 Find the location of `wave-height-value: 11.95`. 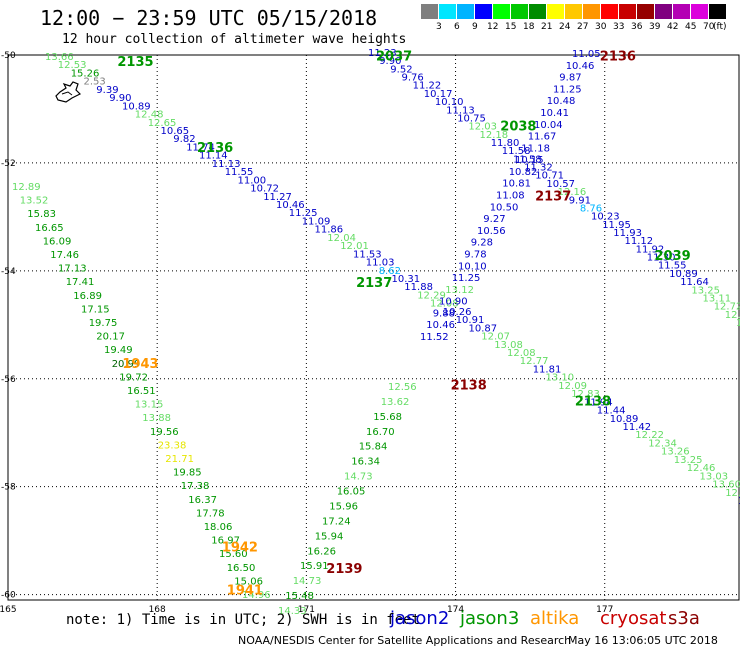

wave-height-value: 11.95 is located at coordinates (616, 225).